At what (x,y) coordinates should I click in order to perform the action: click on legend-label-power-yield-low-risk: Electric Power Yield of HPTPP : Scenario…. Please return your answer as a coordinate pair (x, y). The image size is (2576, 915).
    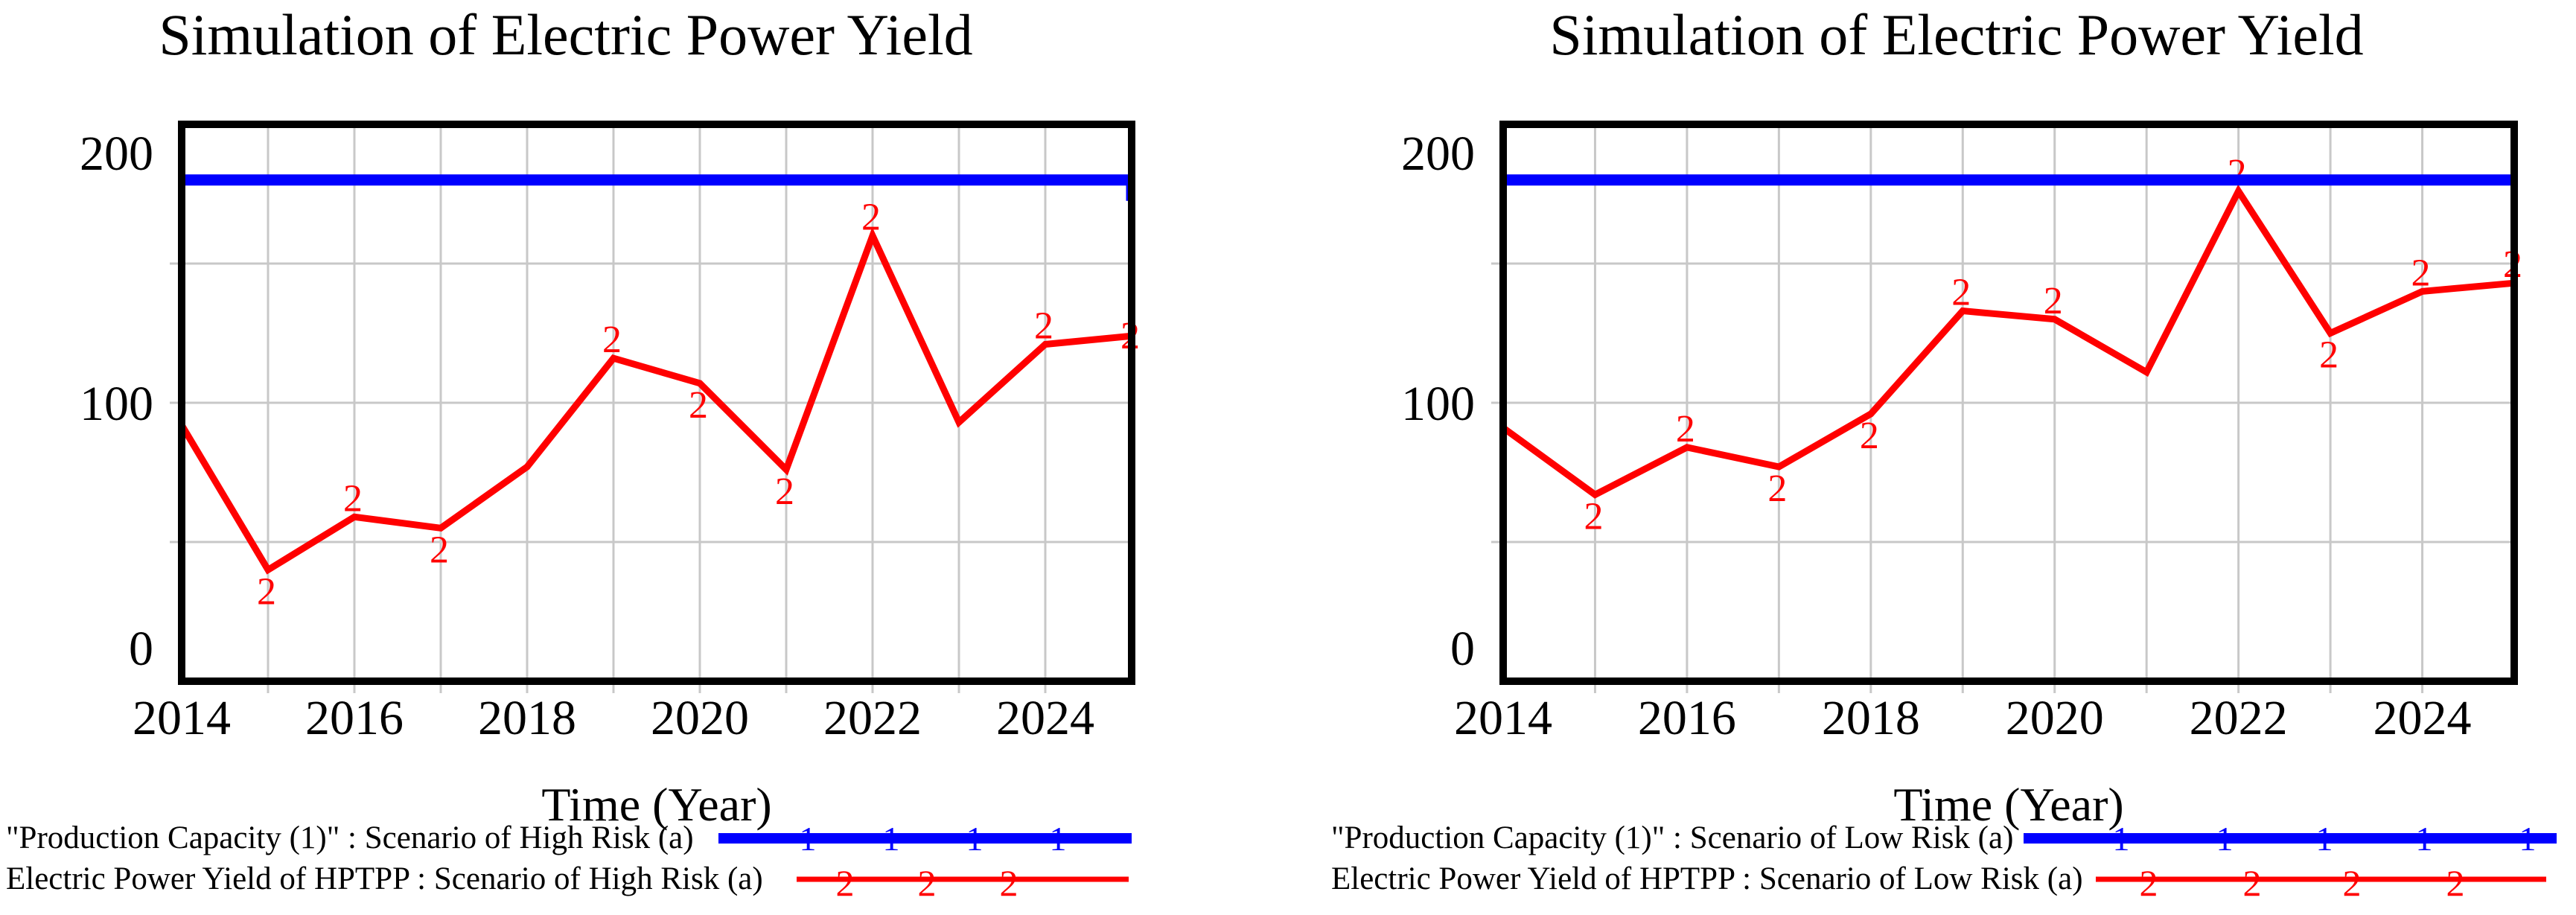
    Looking at the image, I should click on (1707, 878).